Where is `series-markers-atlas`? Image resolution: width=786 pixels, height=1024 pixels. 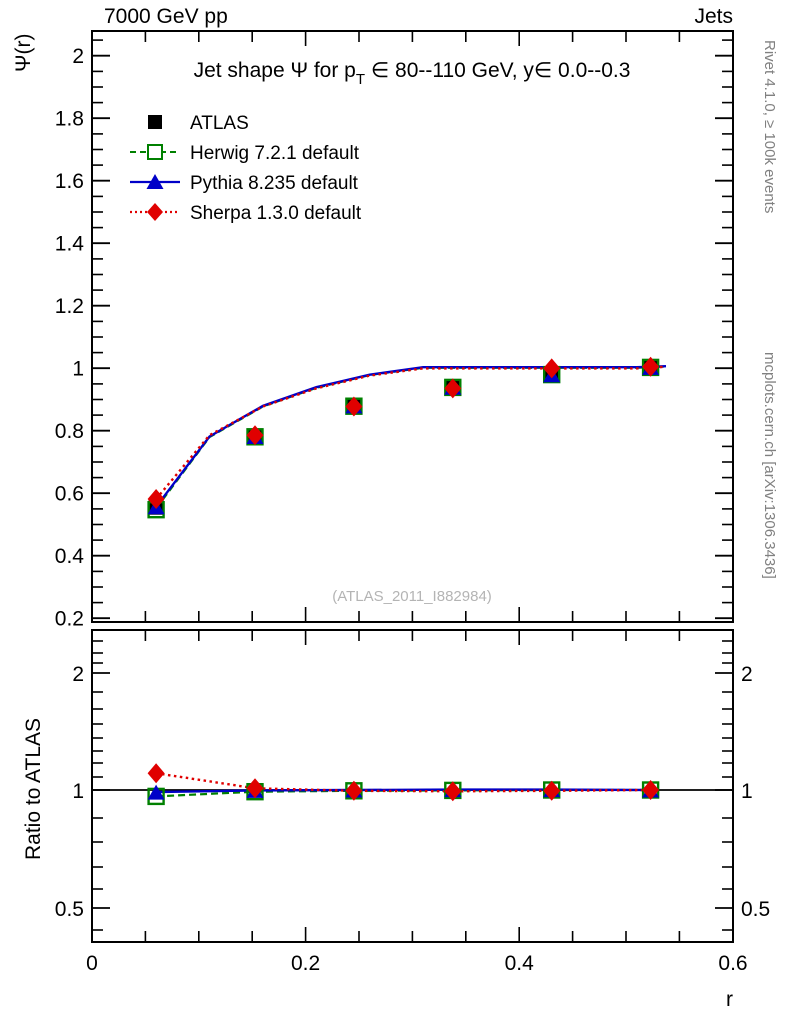 series-markers-atlas is located at coordinates (403, 437).